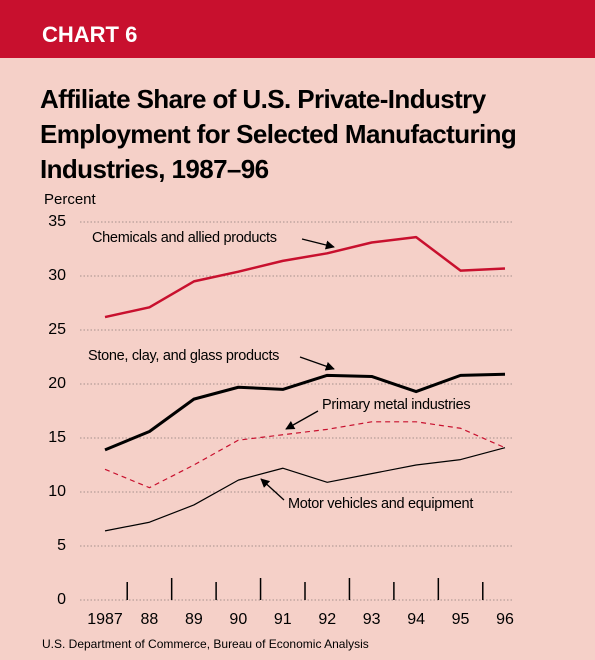  I want to click on header-band, so click(297, 29).